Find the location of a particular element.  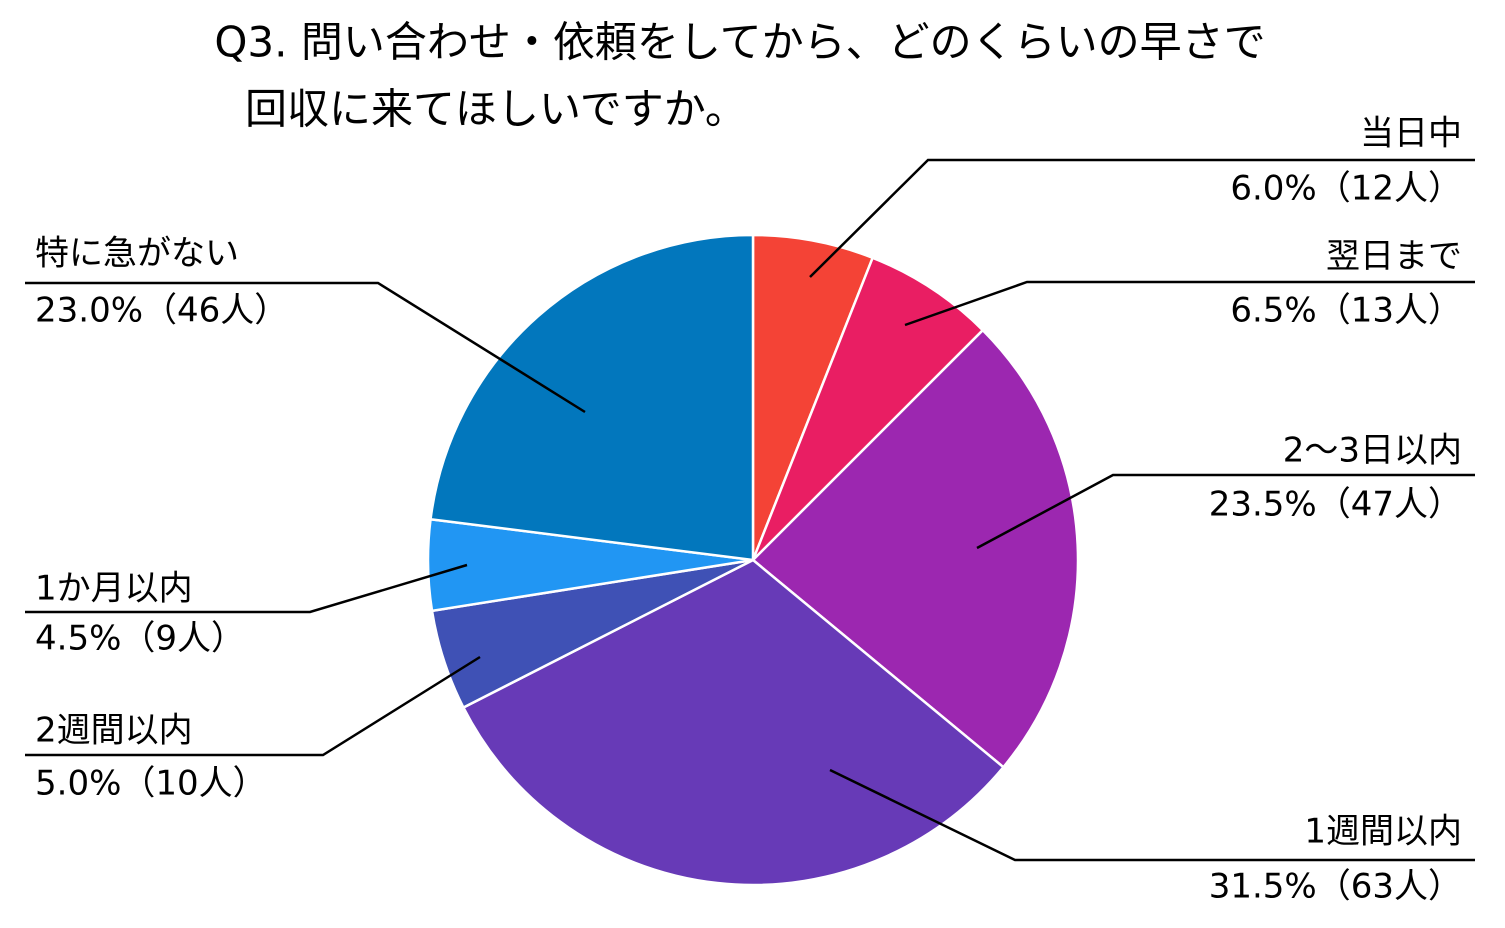

value-label: 23.0%（46人） is located at coordinates (161, 311).